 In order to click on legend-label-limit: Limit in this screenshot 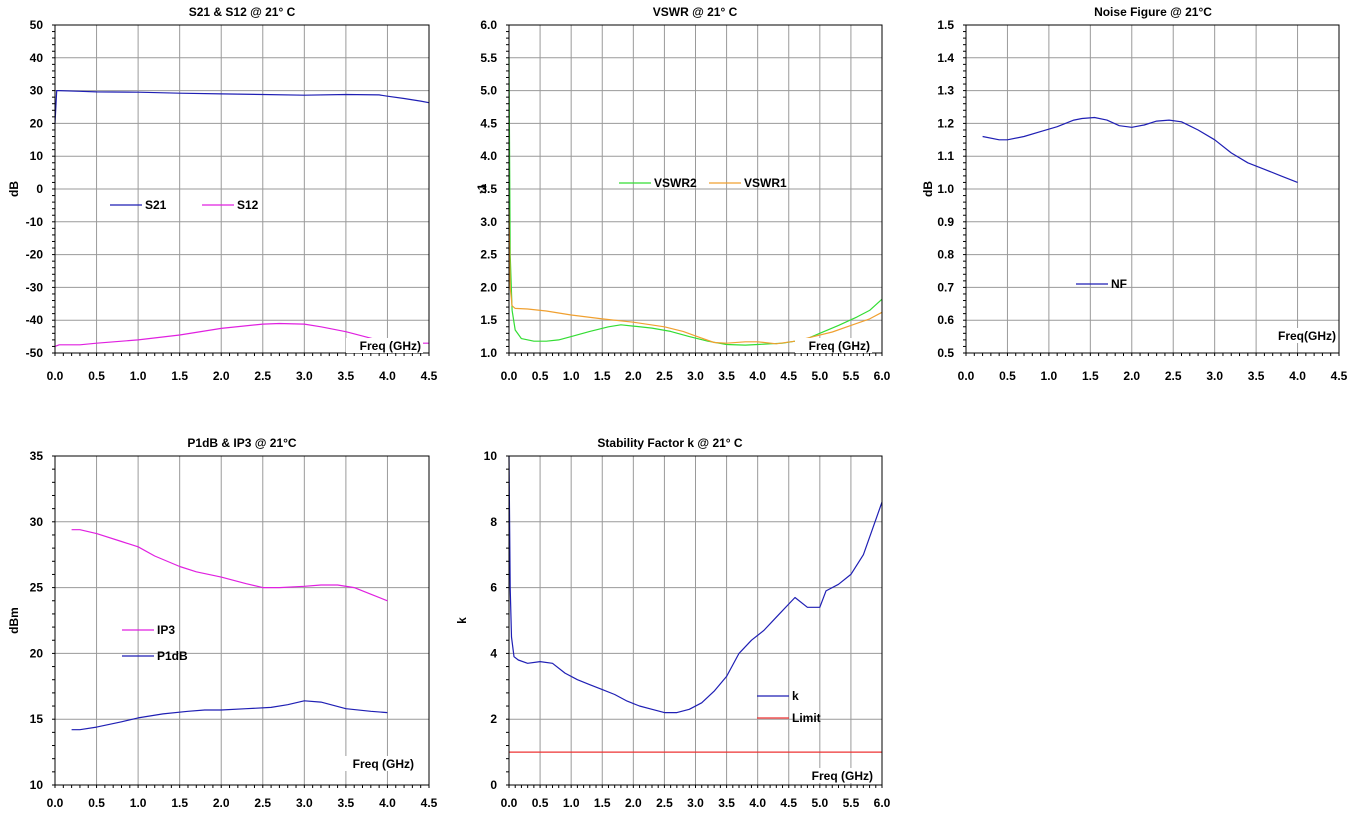, I will do `click(806, 718)`.